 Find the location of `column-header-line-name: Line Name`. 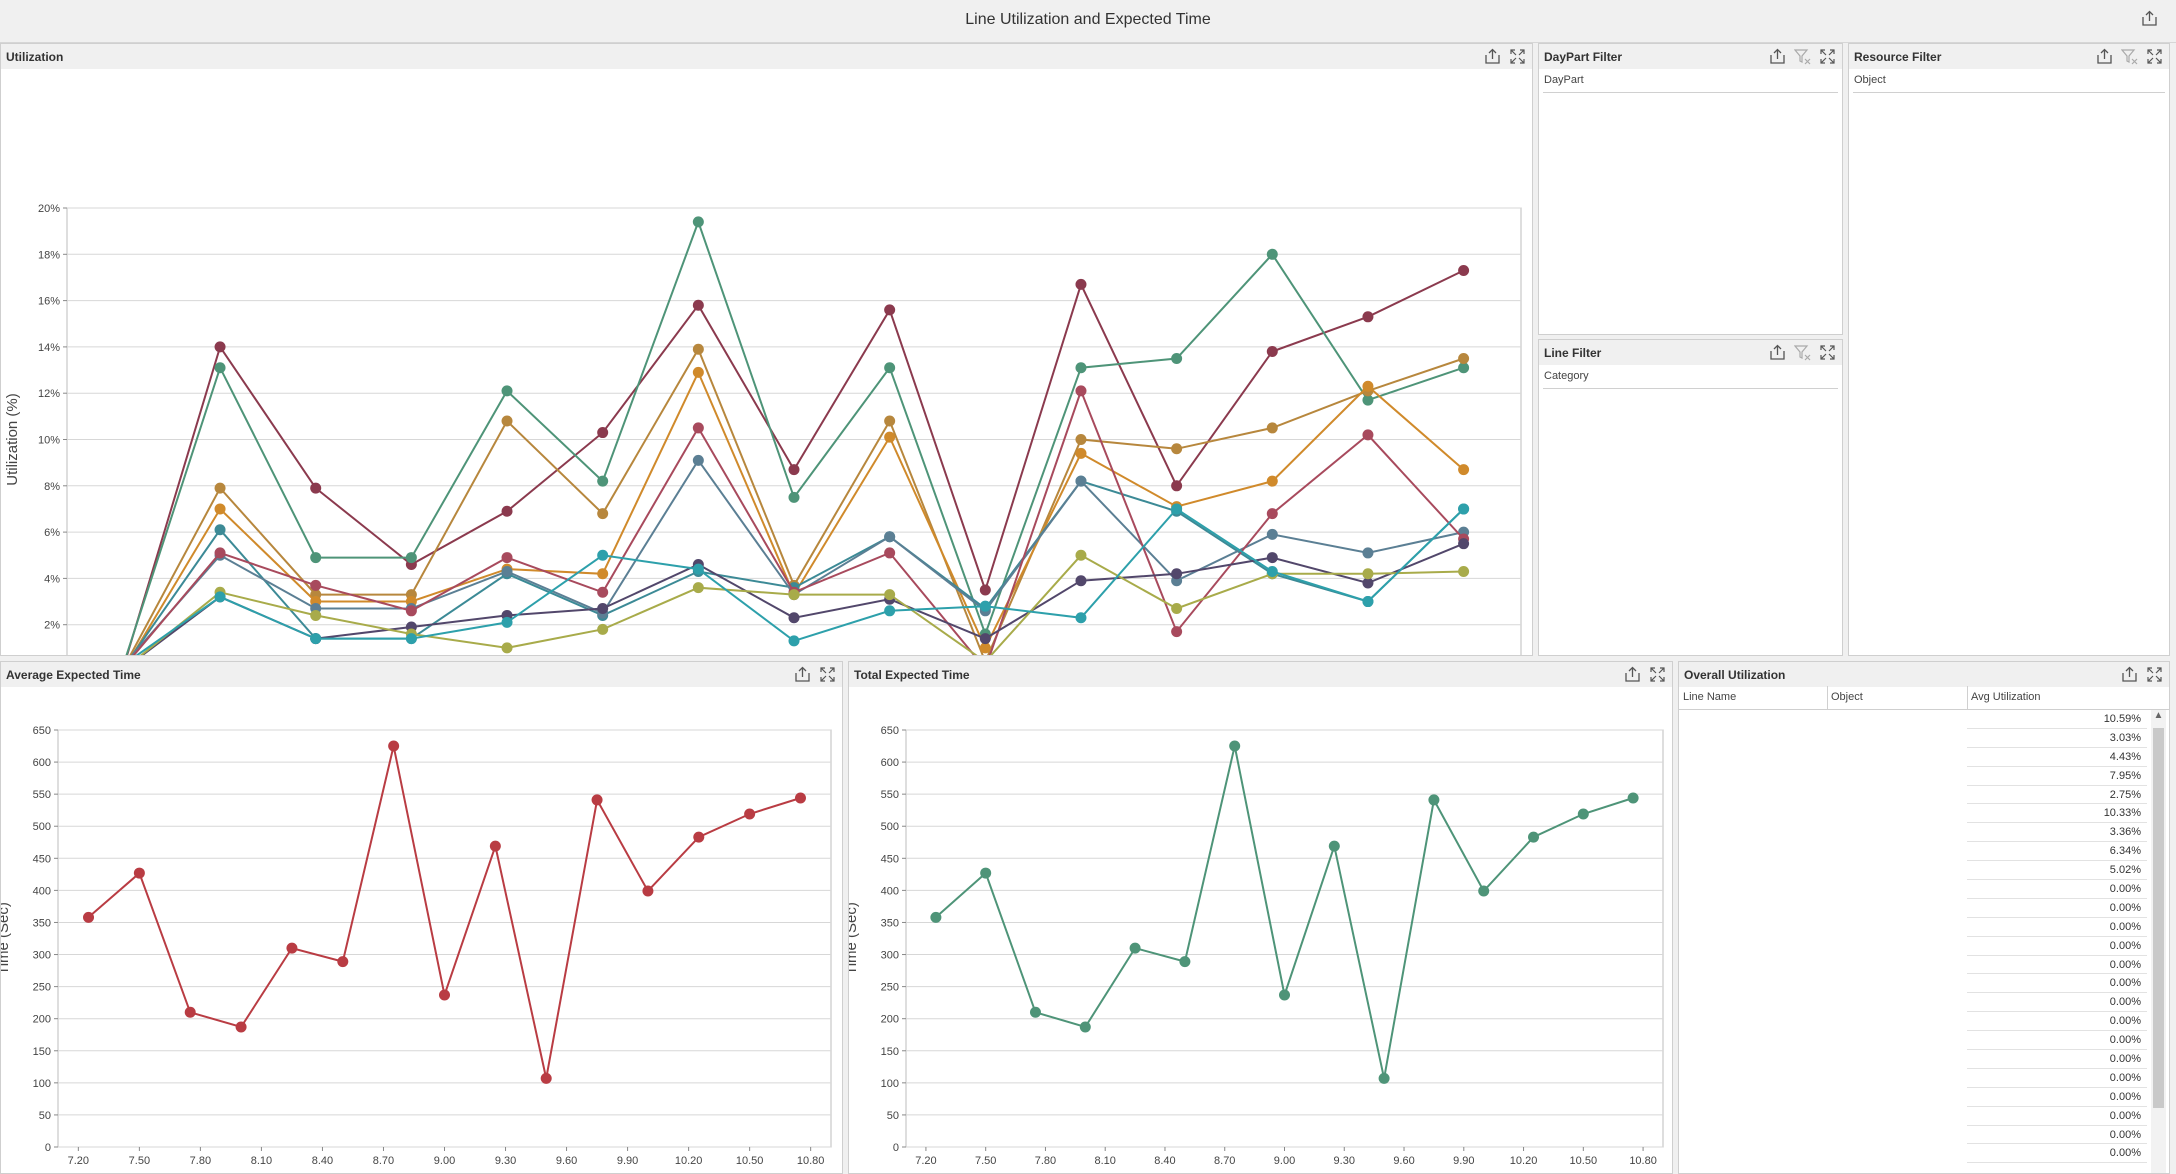

column-header-line-name: Line Name is located at coordinates (1710, 697).